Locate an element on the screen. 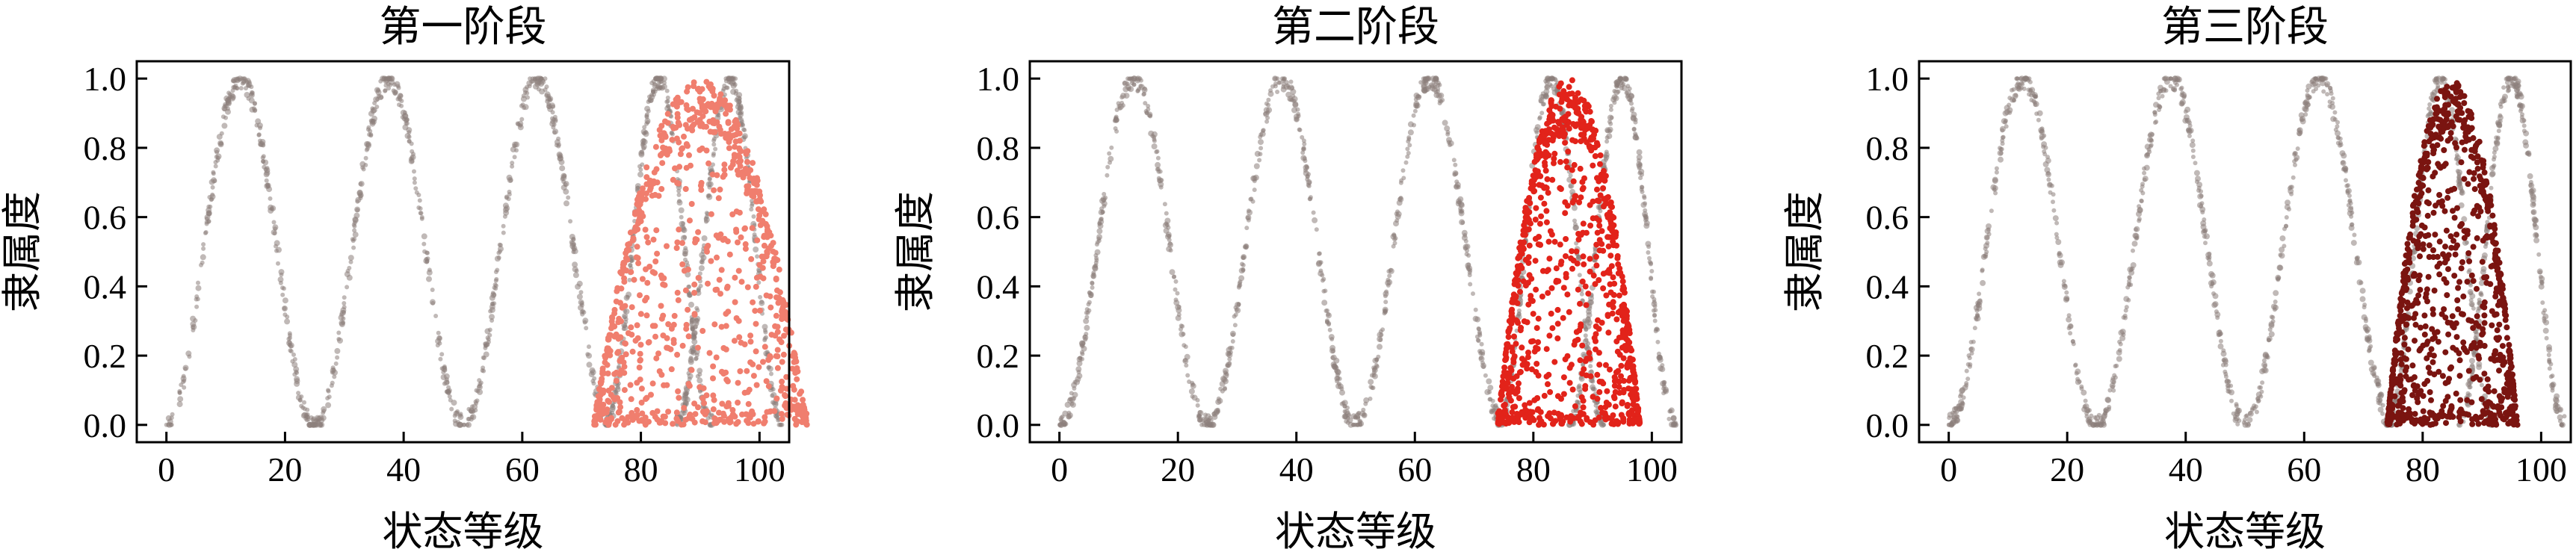 This screenshot has width=2576, height=555. x-tick-label: 40 is located at coordinates (403, 469).